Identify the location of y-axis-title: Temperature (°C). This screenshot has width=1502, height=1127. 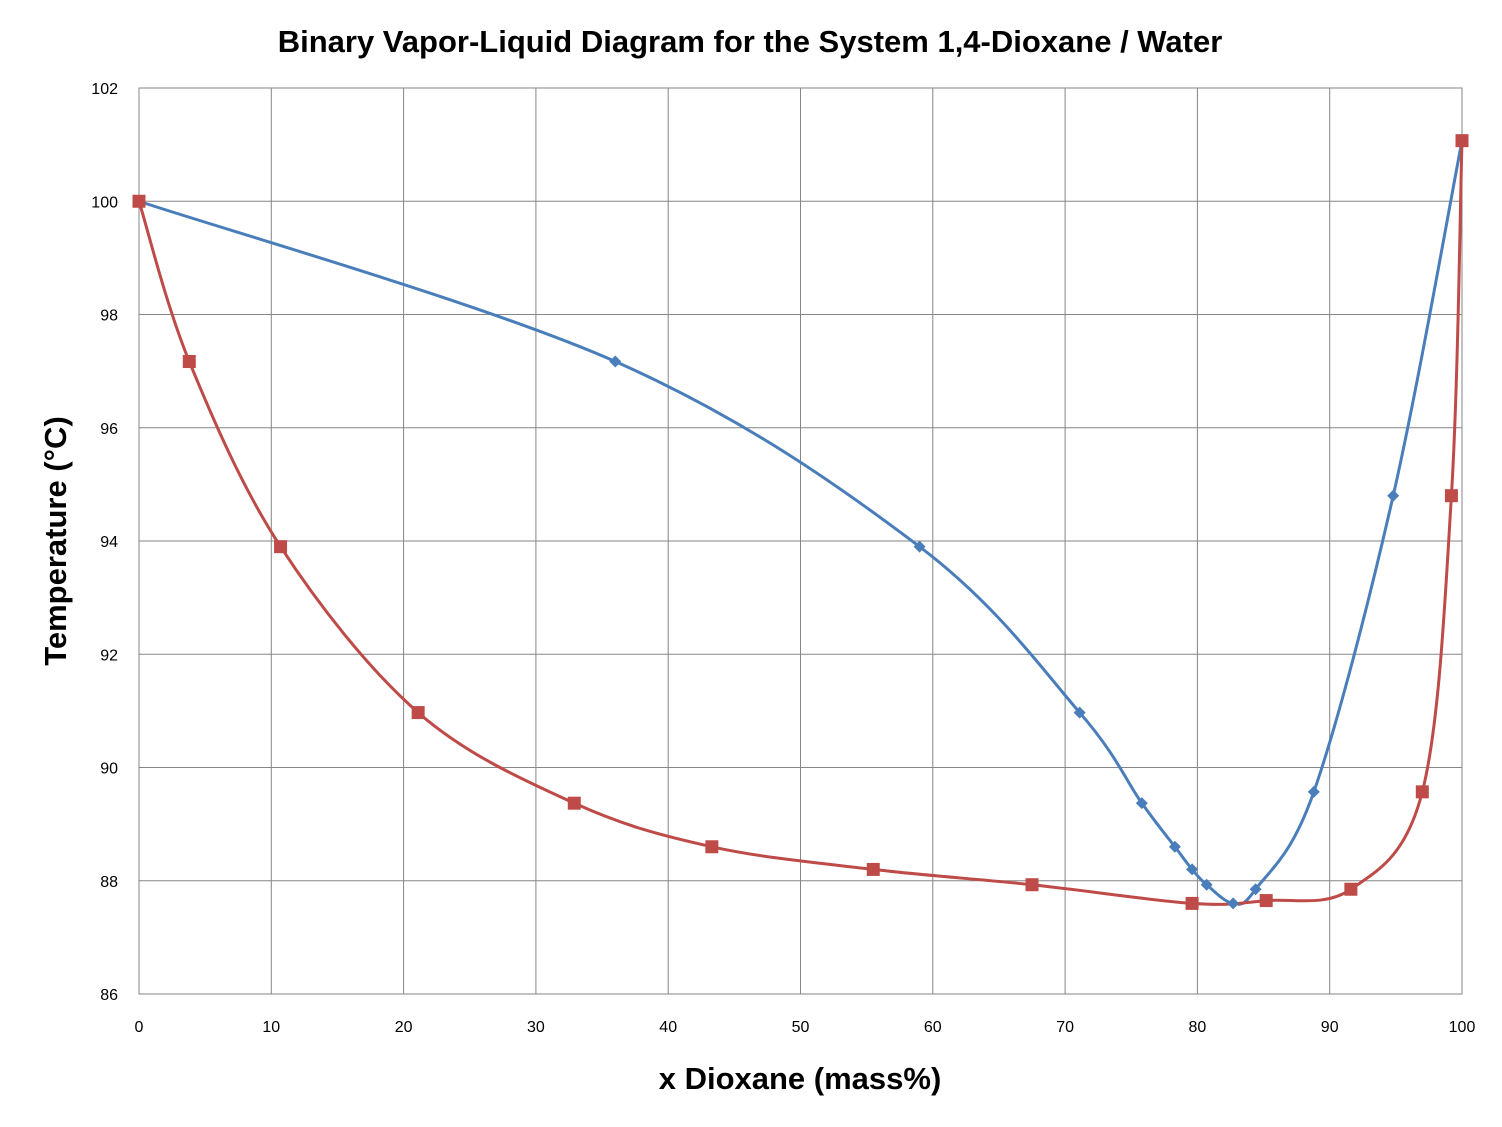
(55, 541).